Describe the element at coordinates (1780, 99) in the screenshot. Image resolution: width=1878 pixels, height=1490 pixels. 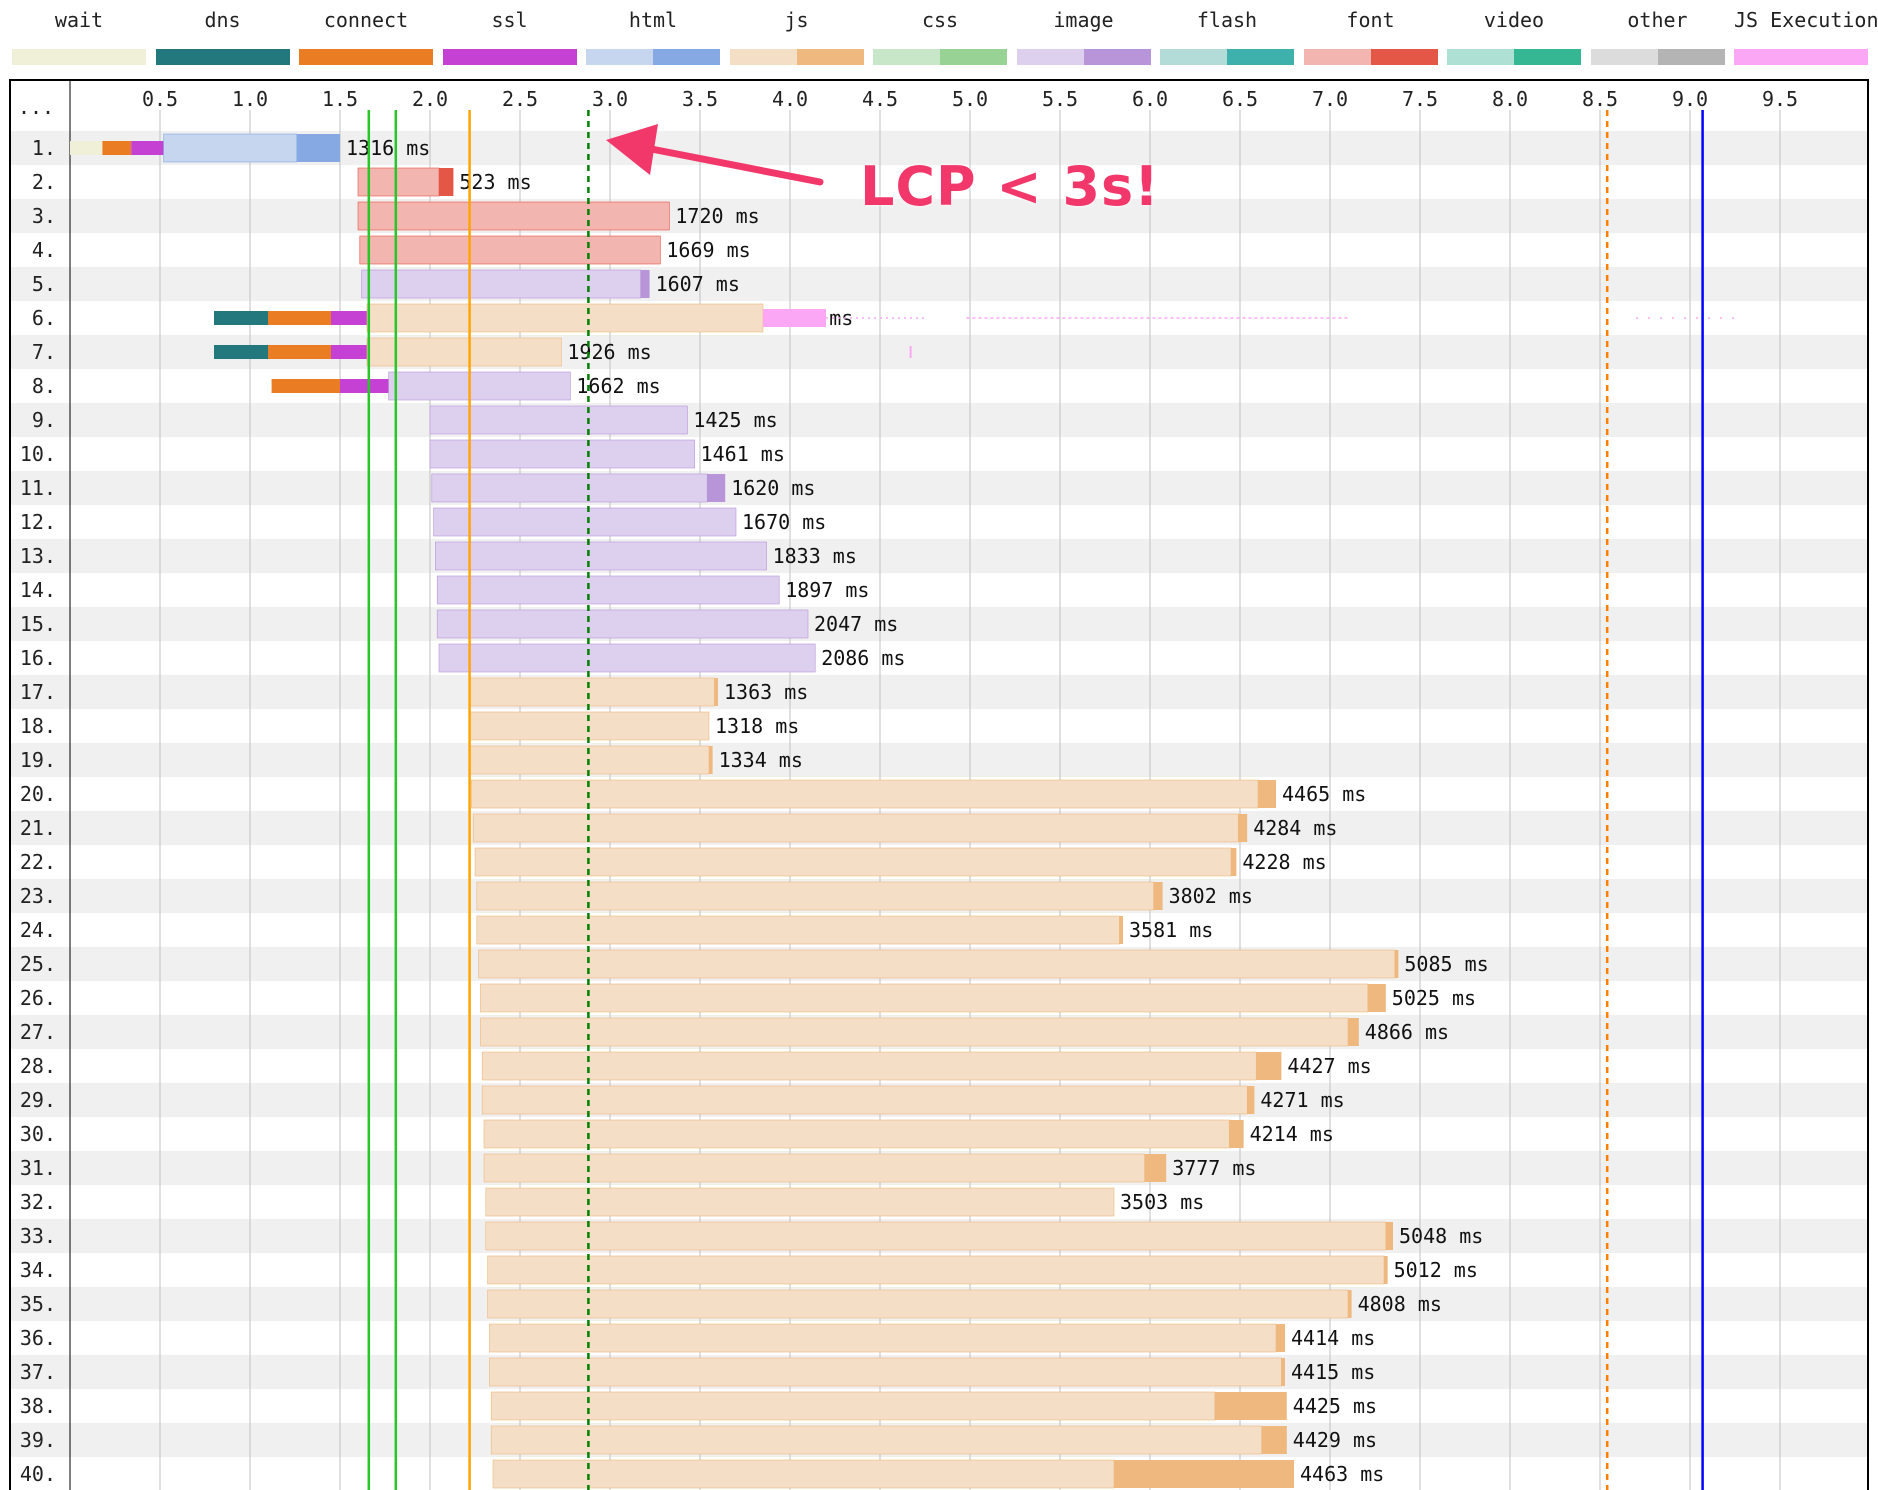
I see `x-tick-label: 9.5` at that location.